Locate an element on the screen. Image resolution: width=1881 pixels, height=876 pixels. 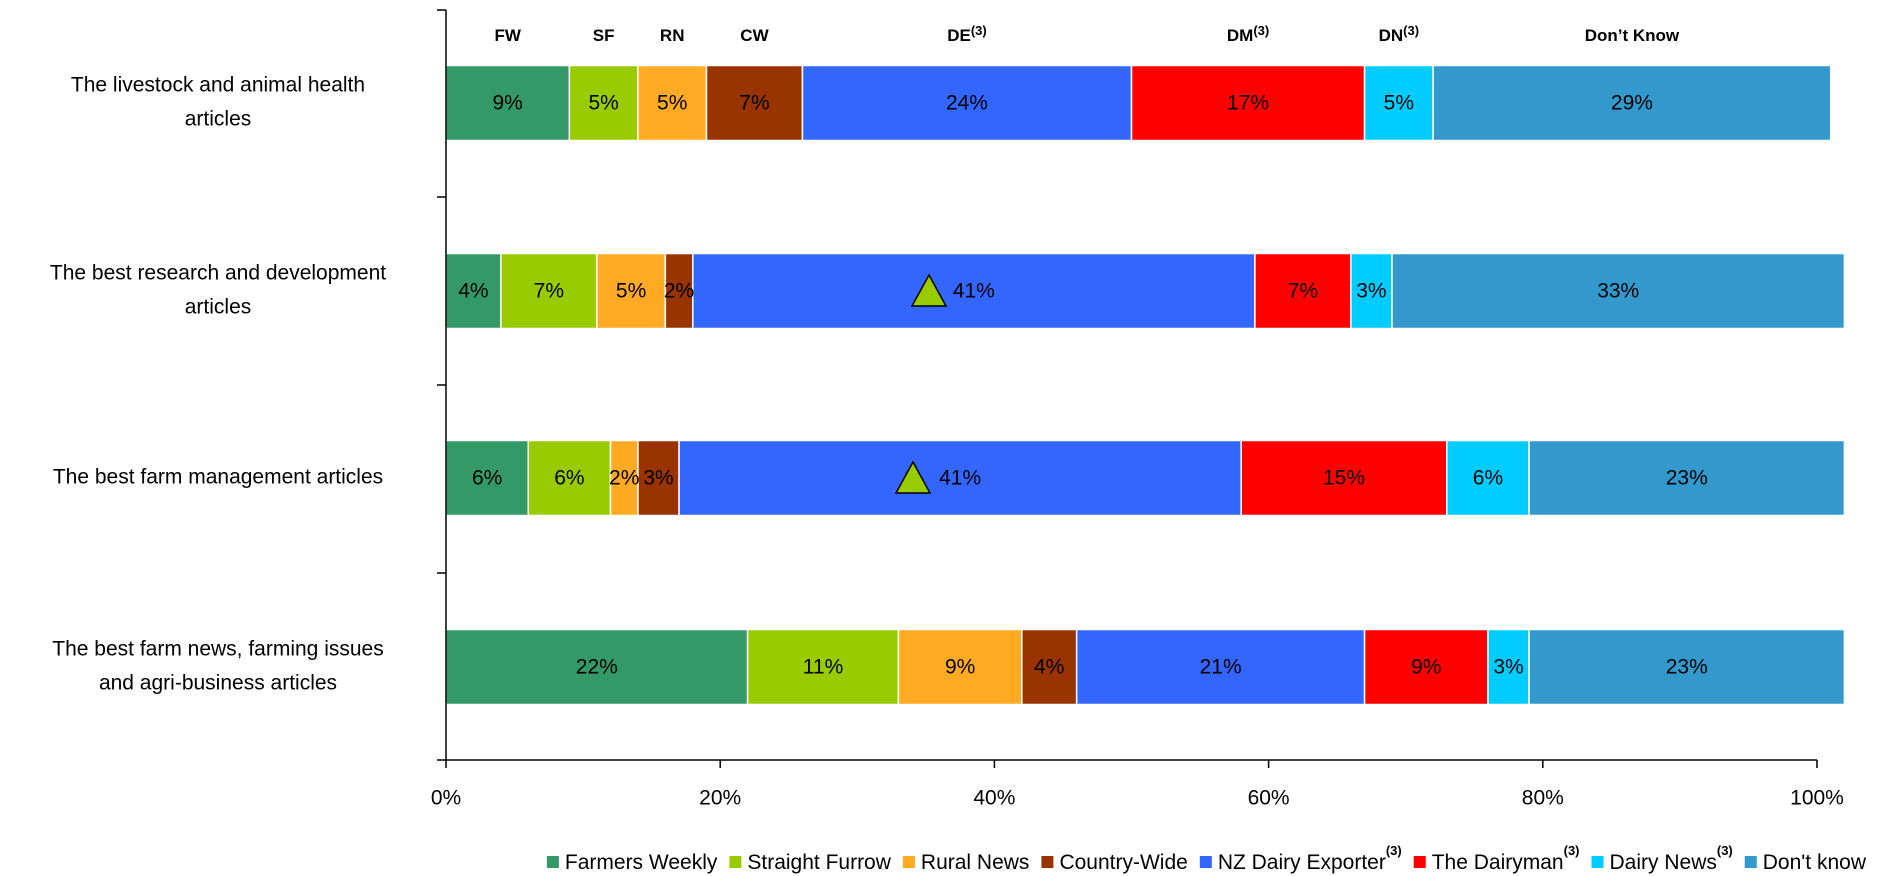
column-header-text: FW is located at coordinates (507, 35).